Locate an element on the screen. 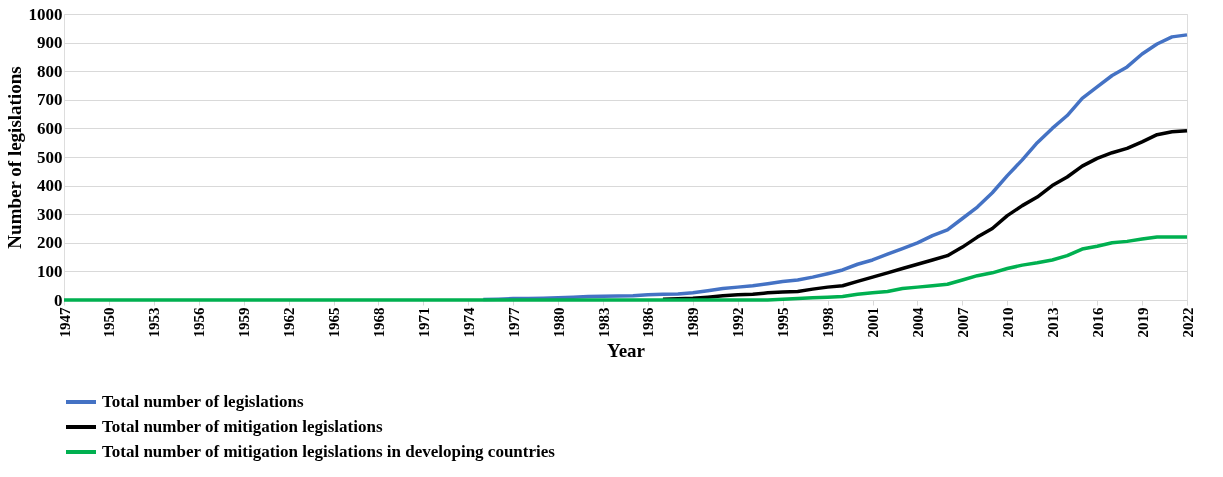 This screenshot has width=1223, height=477. line-series is located at coordinates (625, 268).